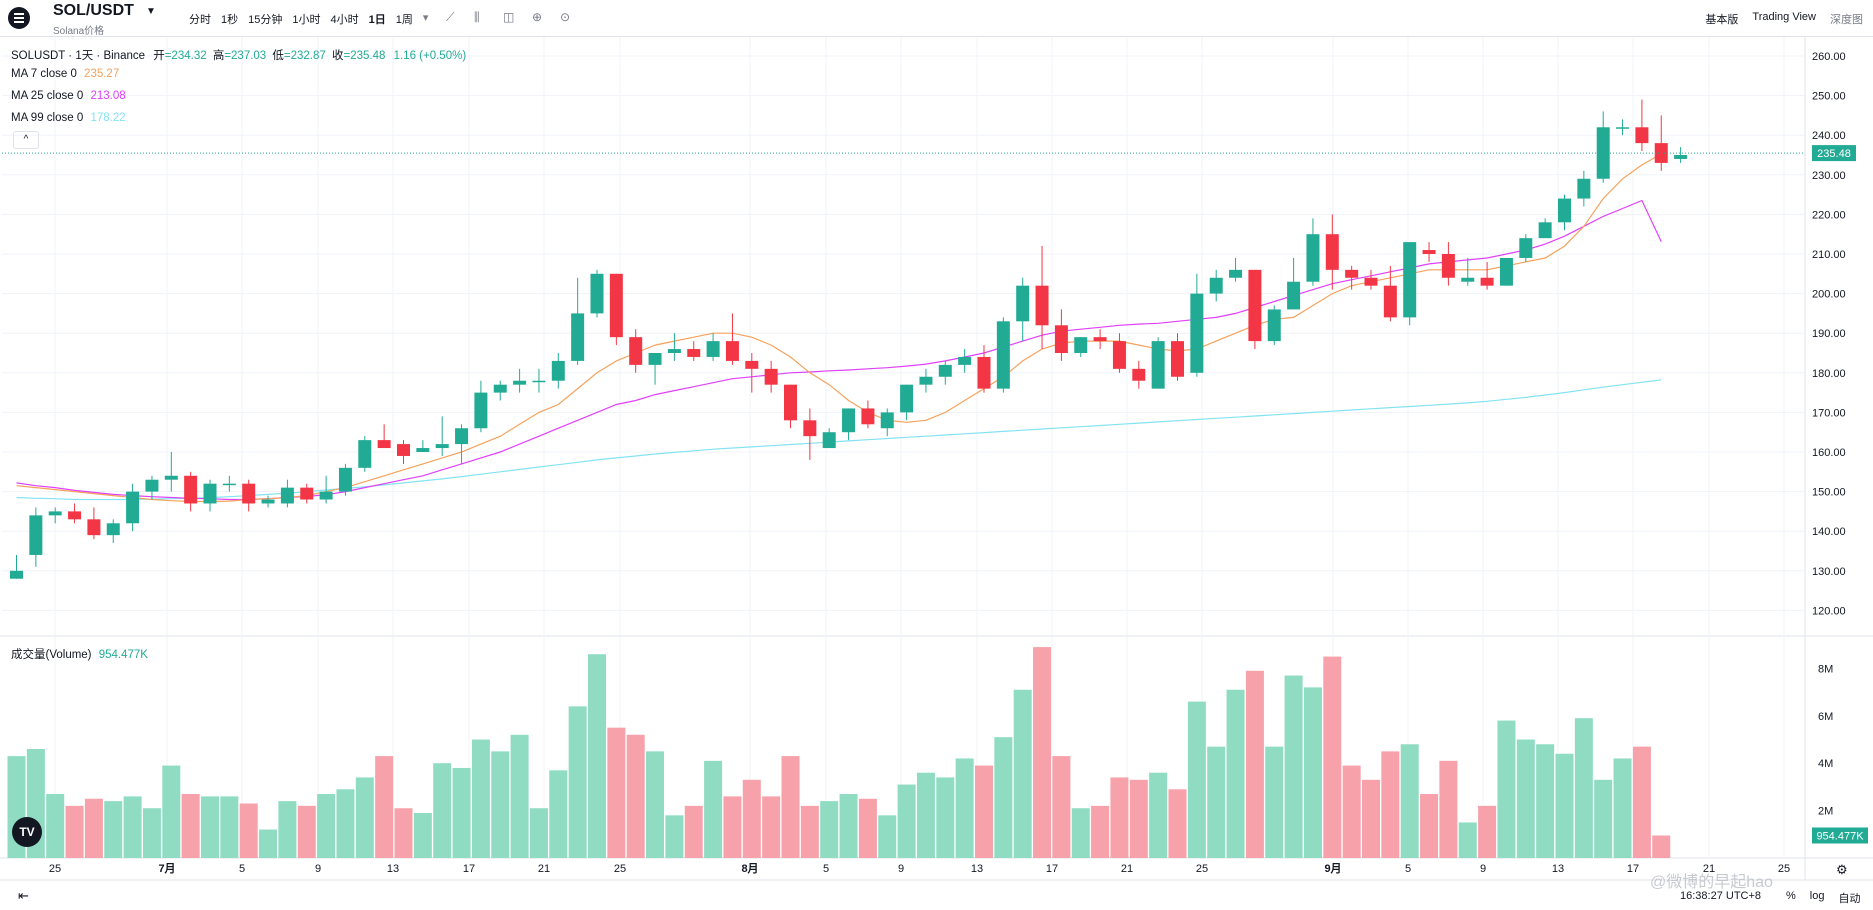  What do you see at coordinates (1127, 869) in the screenshot?
I see `time-tick-label: 21` at bounding box center [1127, 869].